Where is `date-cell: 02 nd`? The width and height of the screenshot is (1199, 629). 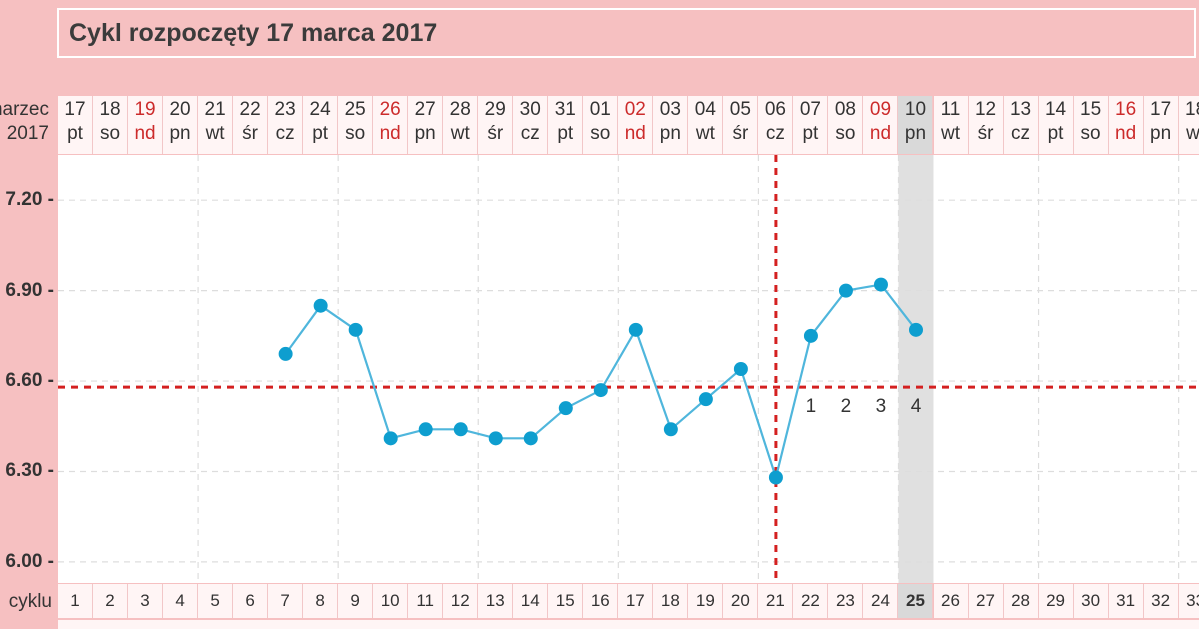 date-cell: 02 nd is located at coordinates (636, 125).